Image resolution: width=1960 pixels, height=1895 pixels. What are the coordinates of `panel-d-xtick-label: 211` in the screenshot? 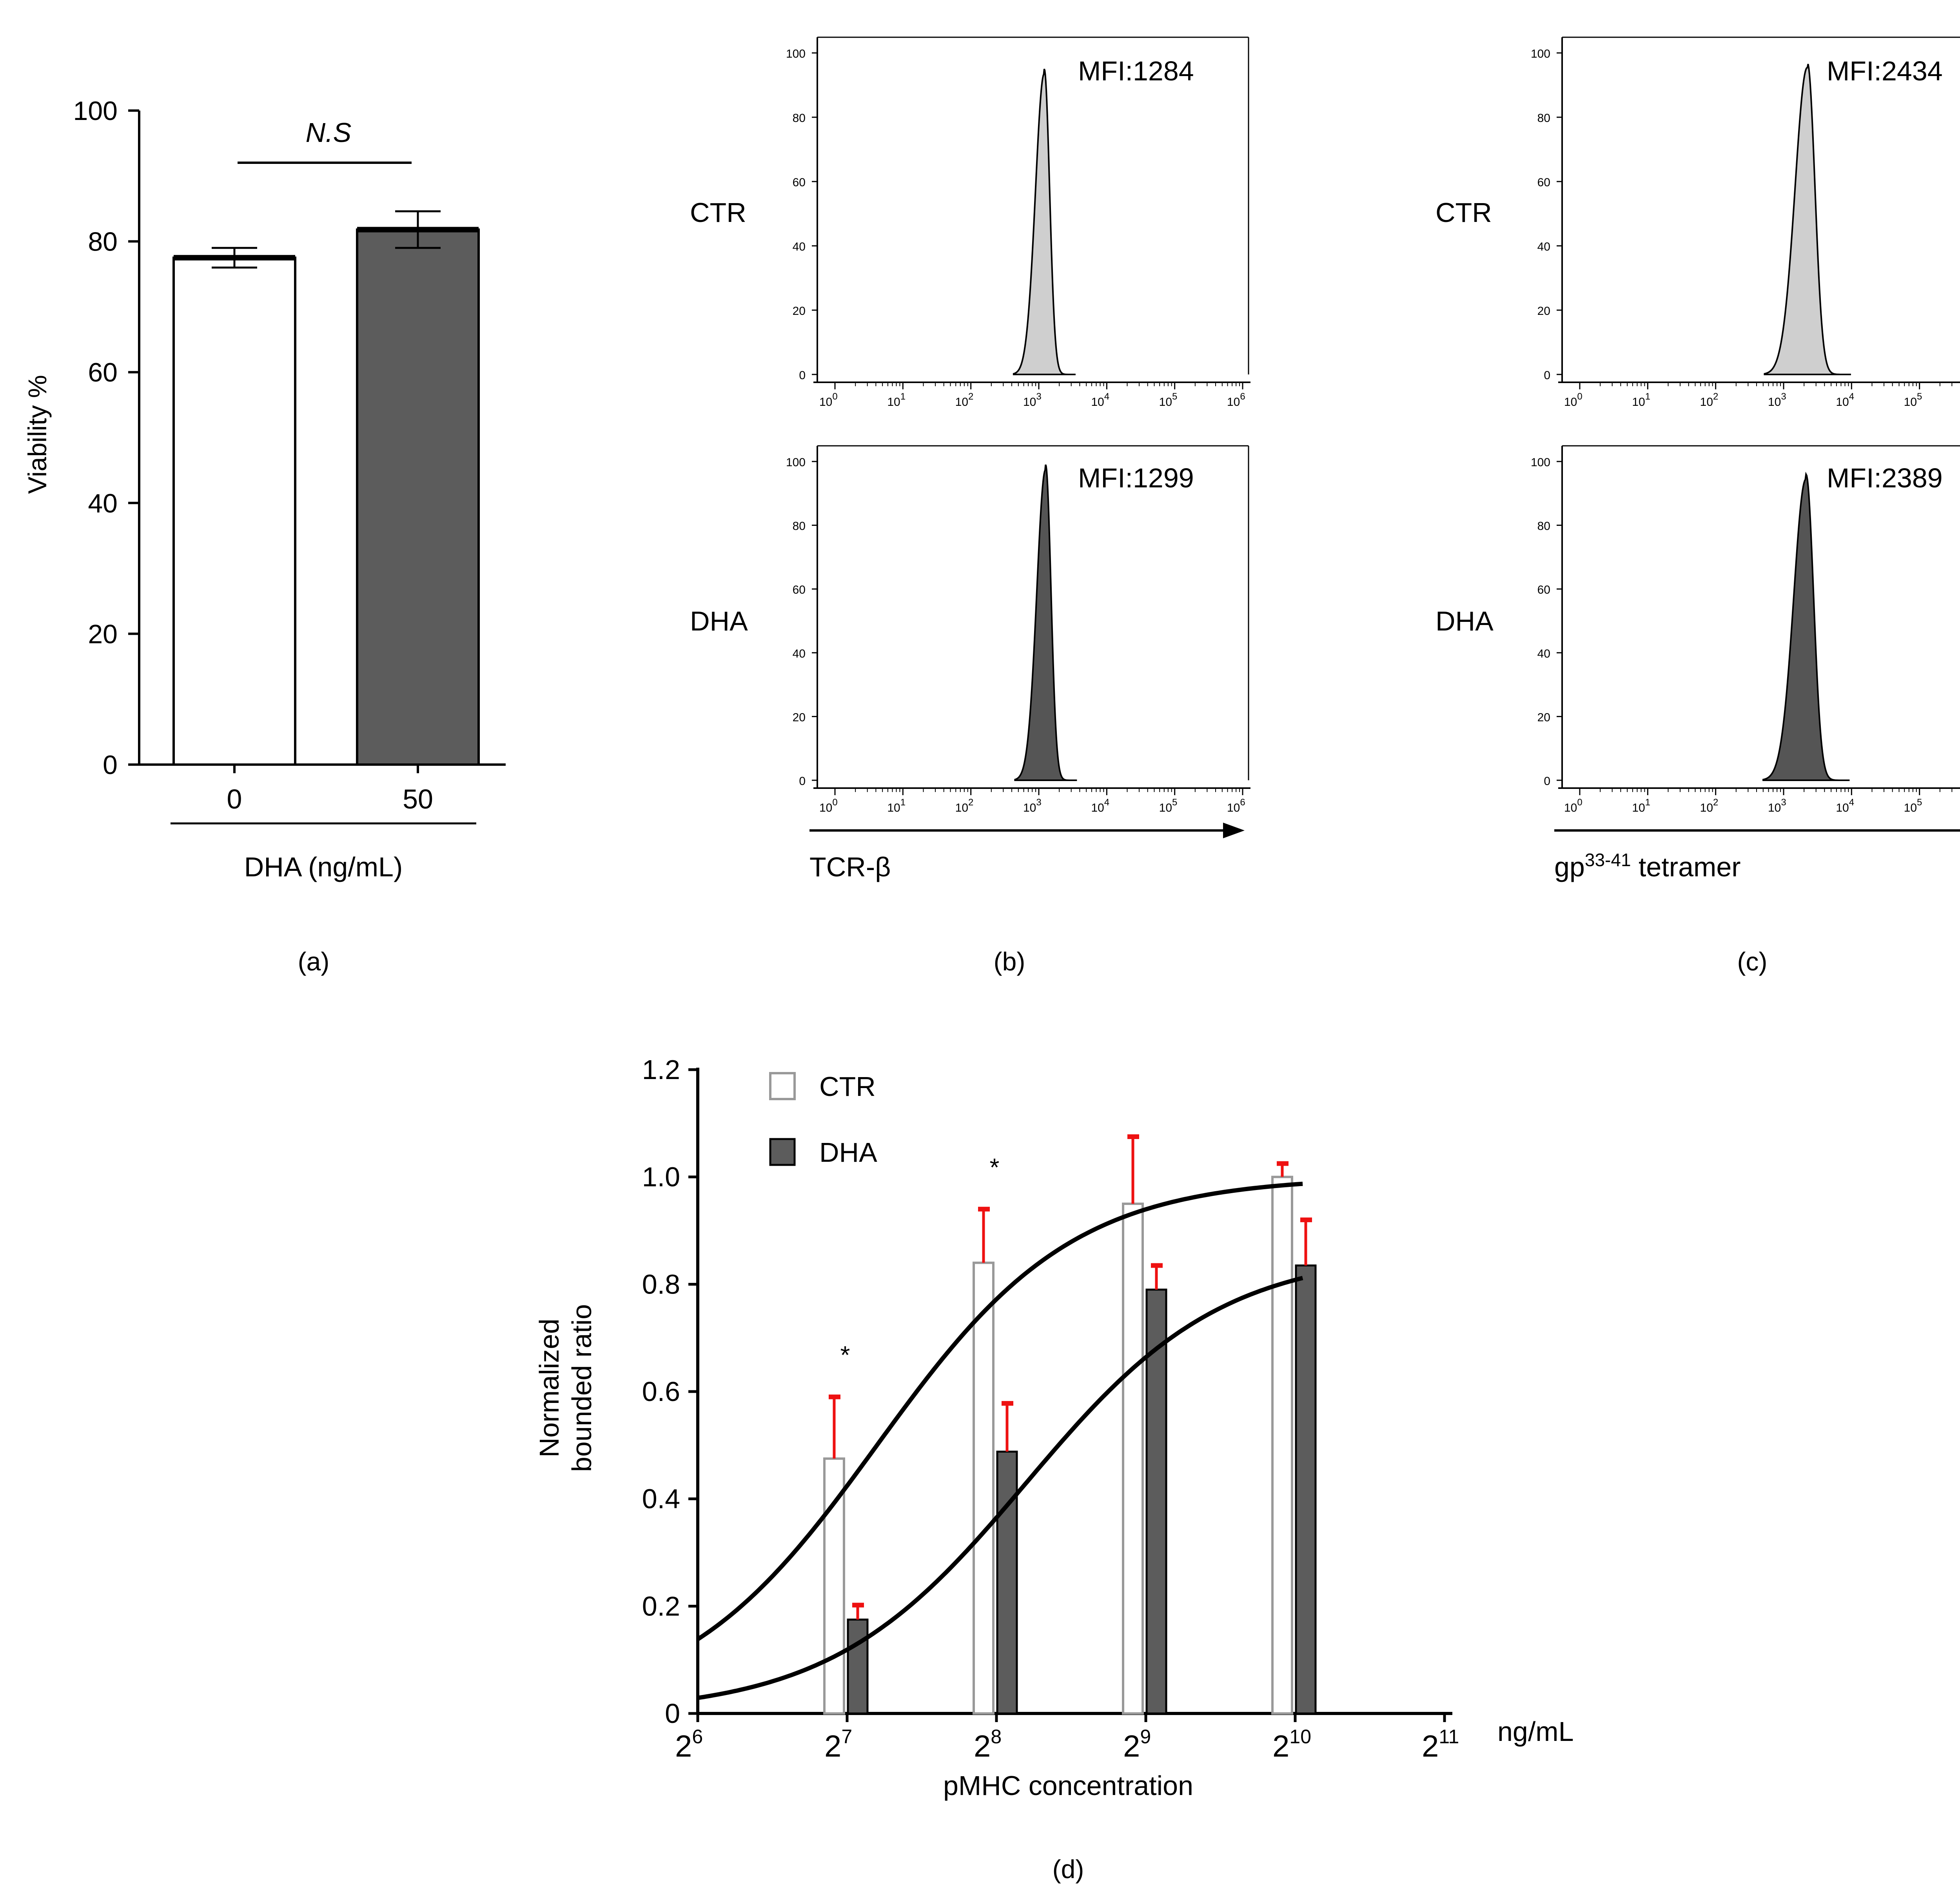 It's located at (1440, 1745).